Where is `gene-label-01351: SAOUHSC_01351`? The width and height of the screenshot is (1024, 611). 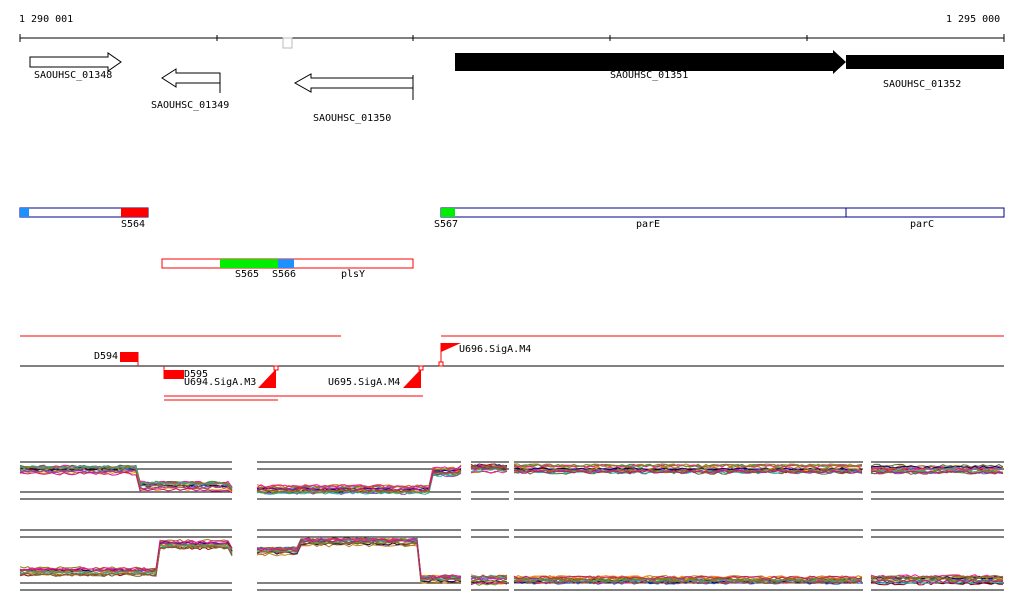
gene-label-01351: SAOUHSC_01351 is located at coordinates (649, 75).